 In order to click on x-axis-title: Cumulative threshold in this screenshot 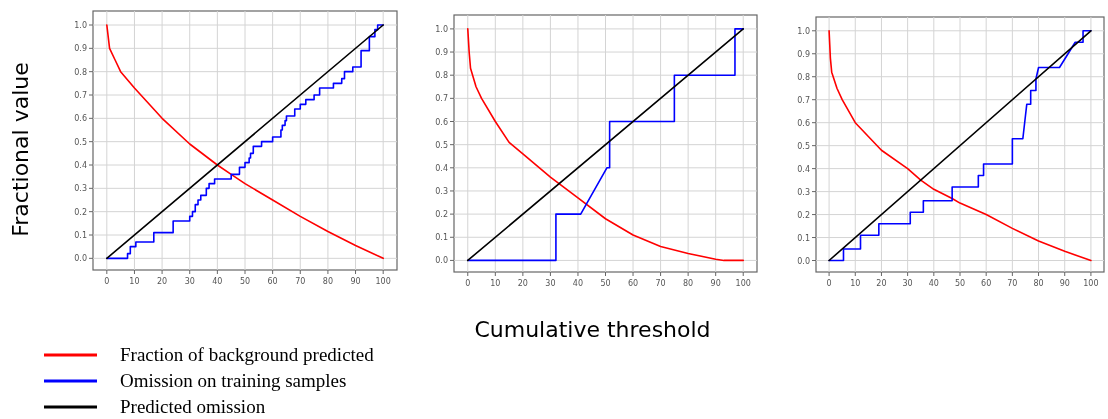, I will do `click(592, 329)`.